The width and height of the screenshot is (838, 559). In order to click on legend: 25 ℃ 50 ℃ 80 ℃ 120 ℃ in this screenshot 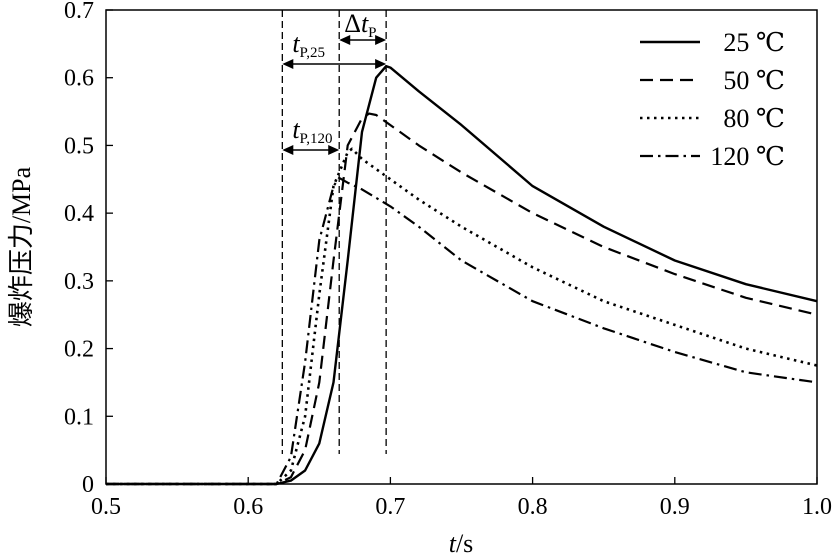, I will do `click(712, 99)`.